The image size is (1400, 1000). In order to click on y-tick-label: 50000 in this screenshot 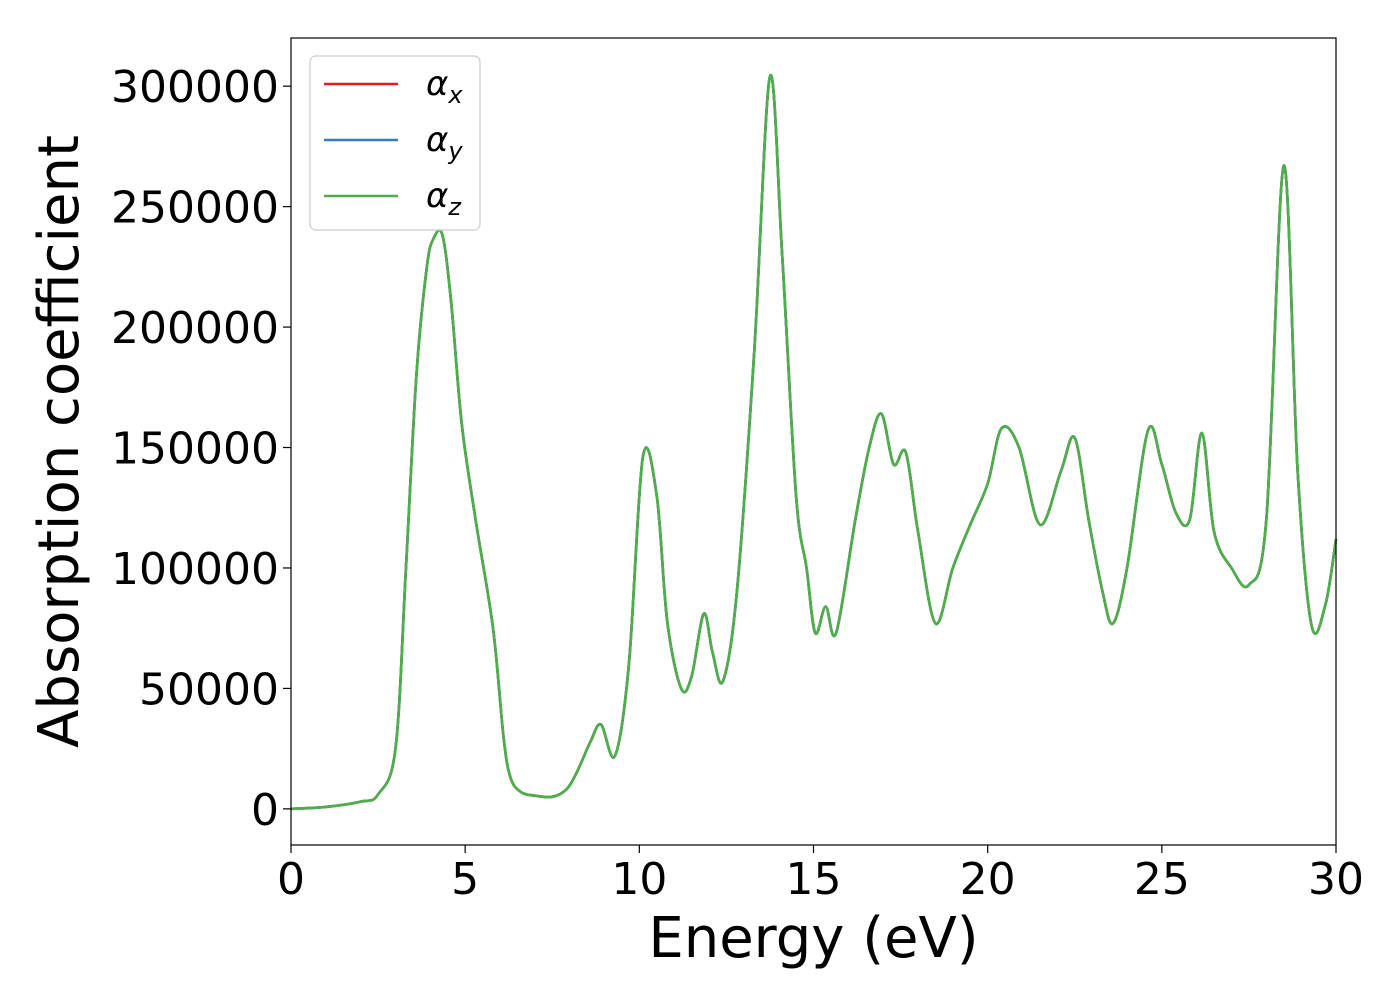, I will do `click(209, 689)`.